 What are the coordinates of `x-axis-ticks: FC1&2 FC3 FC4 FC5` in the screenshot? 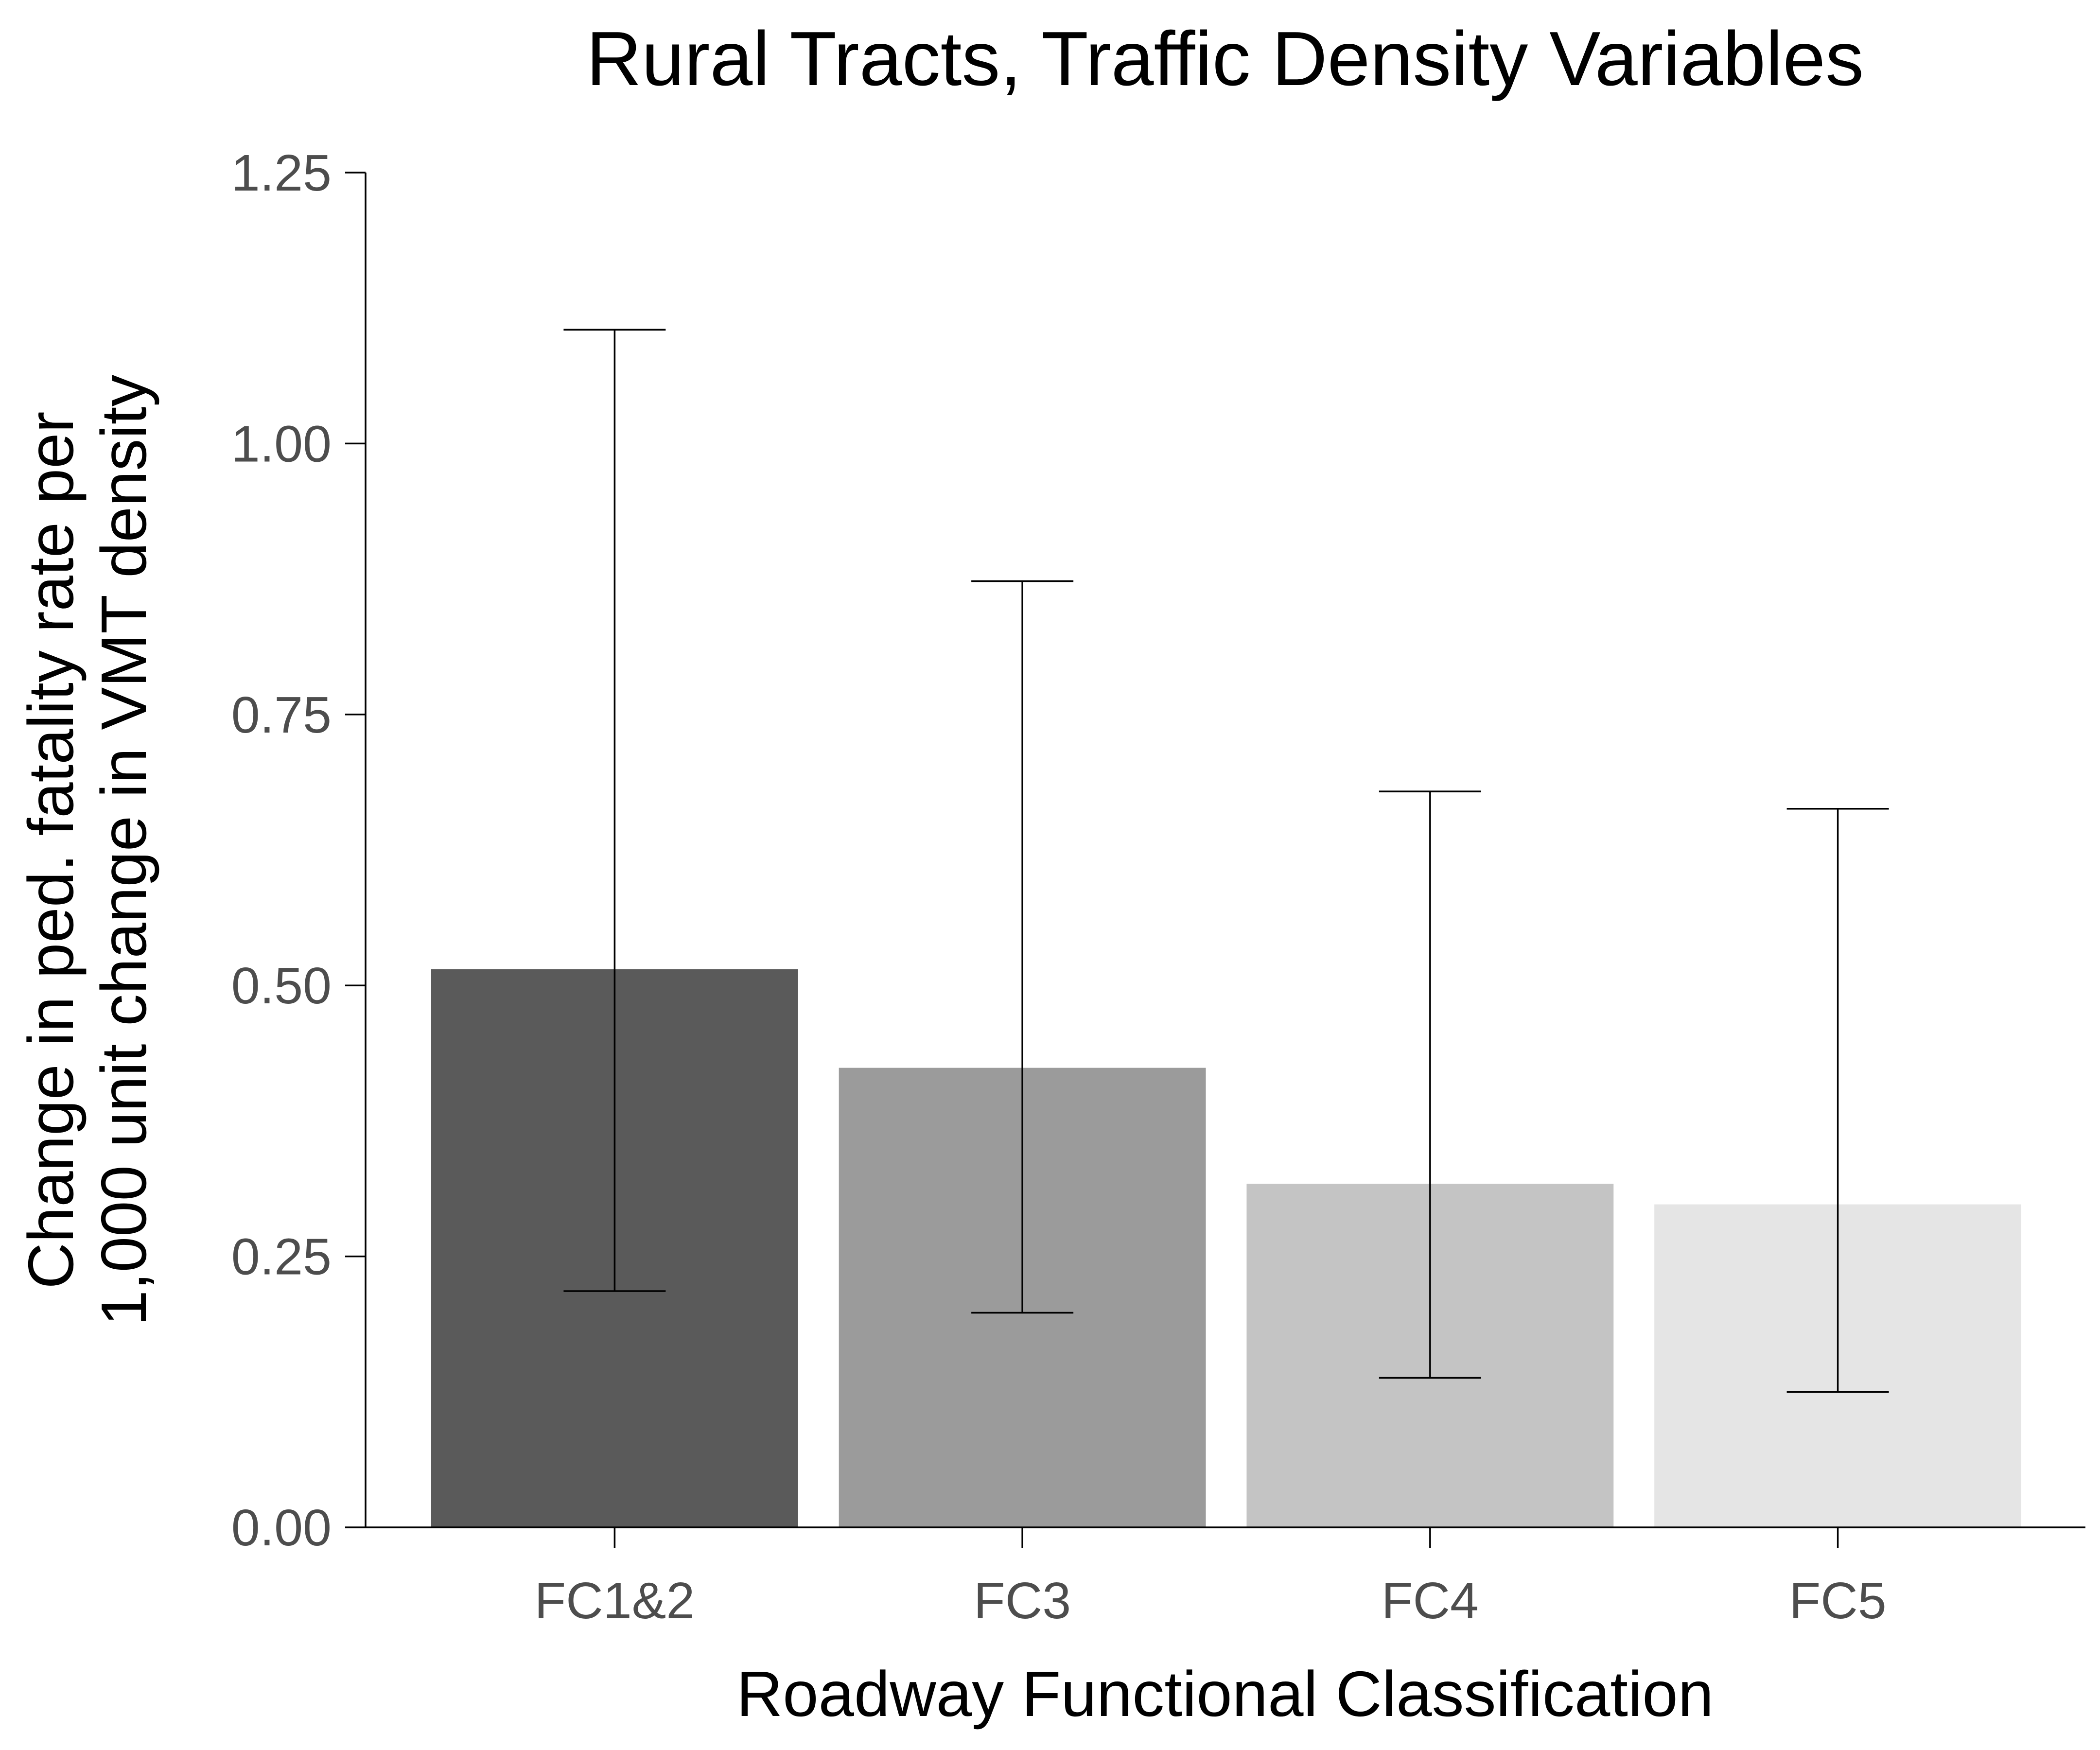 It's located at (1210, 1578).